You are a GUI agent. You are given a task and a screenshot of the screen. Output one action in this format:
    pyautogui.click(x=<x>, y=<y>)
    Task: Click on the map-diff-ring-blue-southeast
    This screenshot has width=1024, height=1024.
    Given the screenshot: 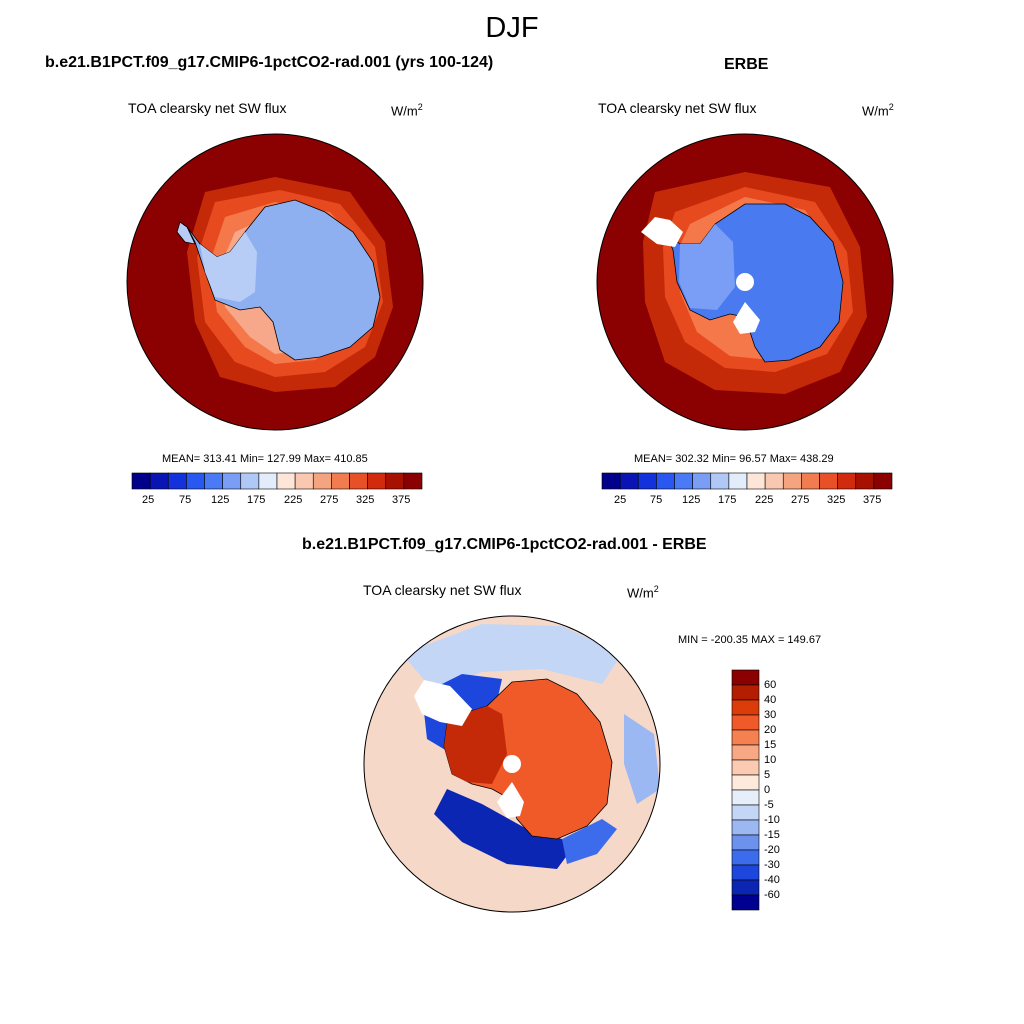 What is the action you would take?
    pyautogui.click(x=589, y=841)
    